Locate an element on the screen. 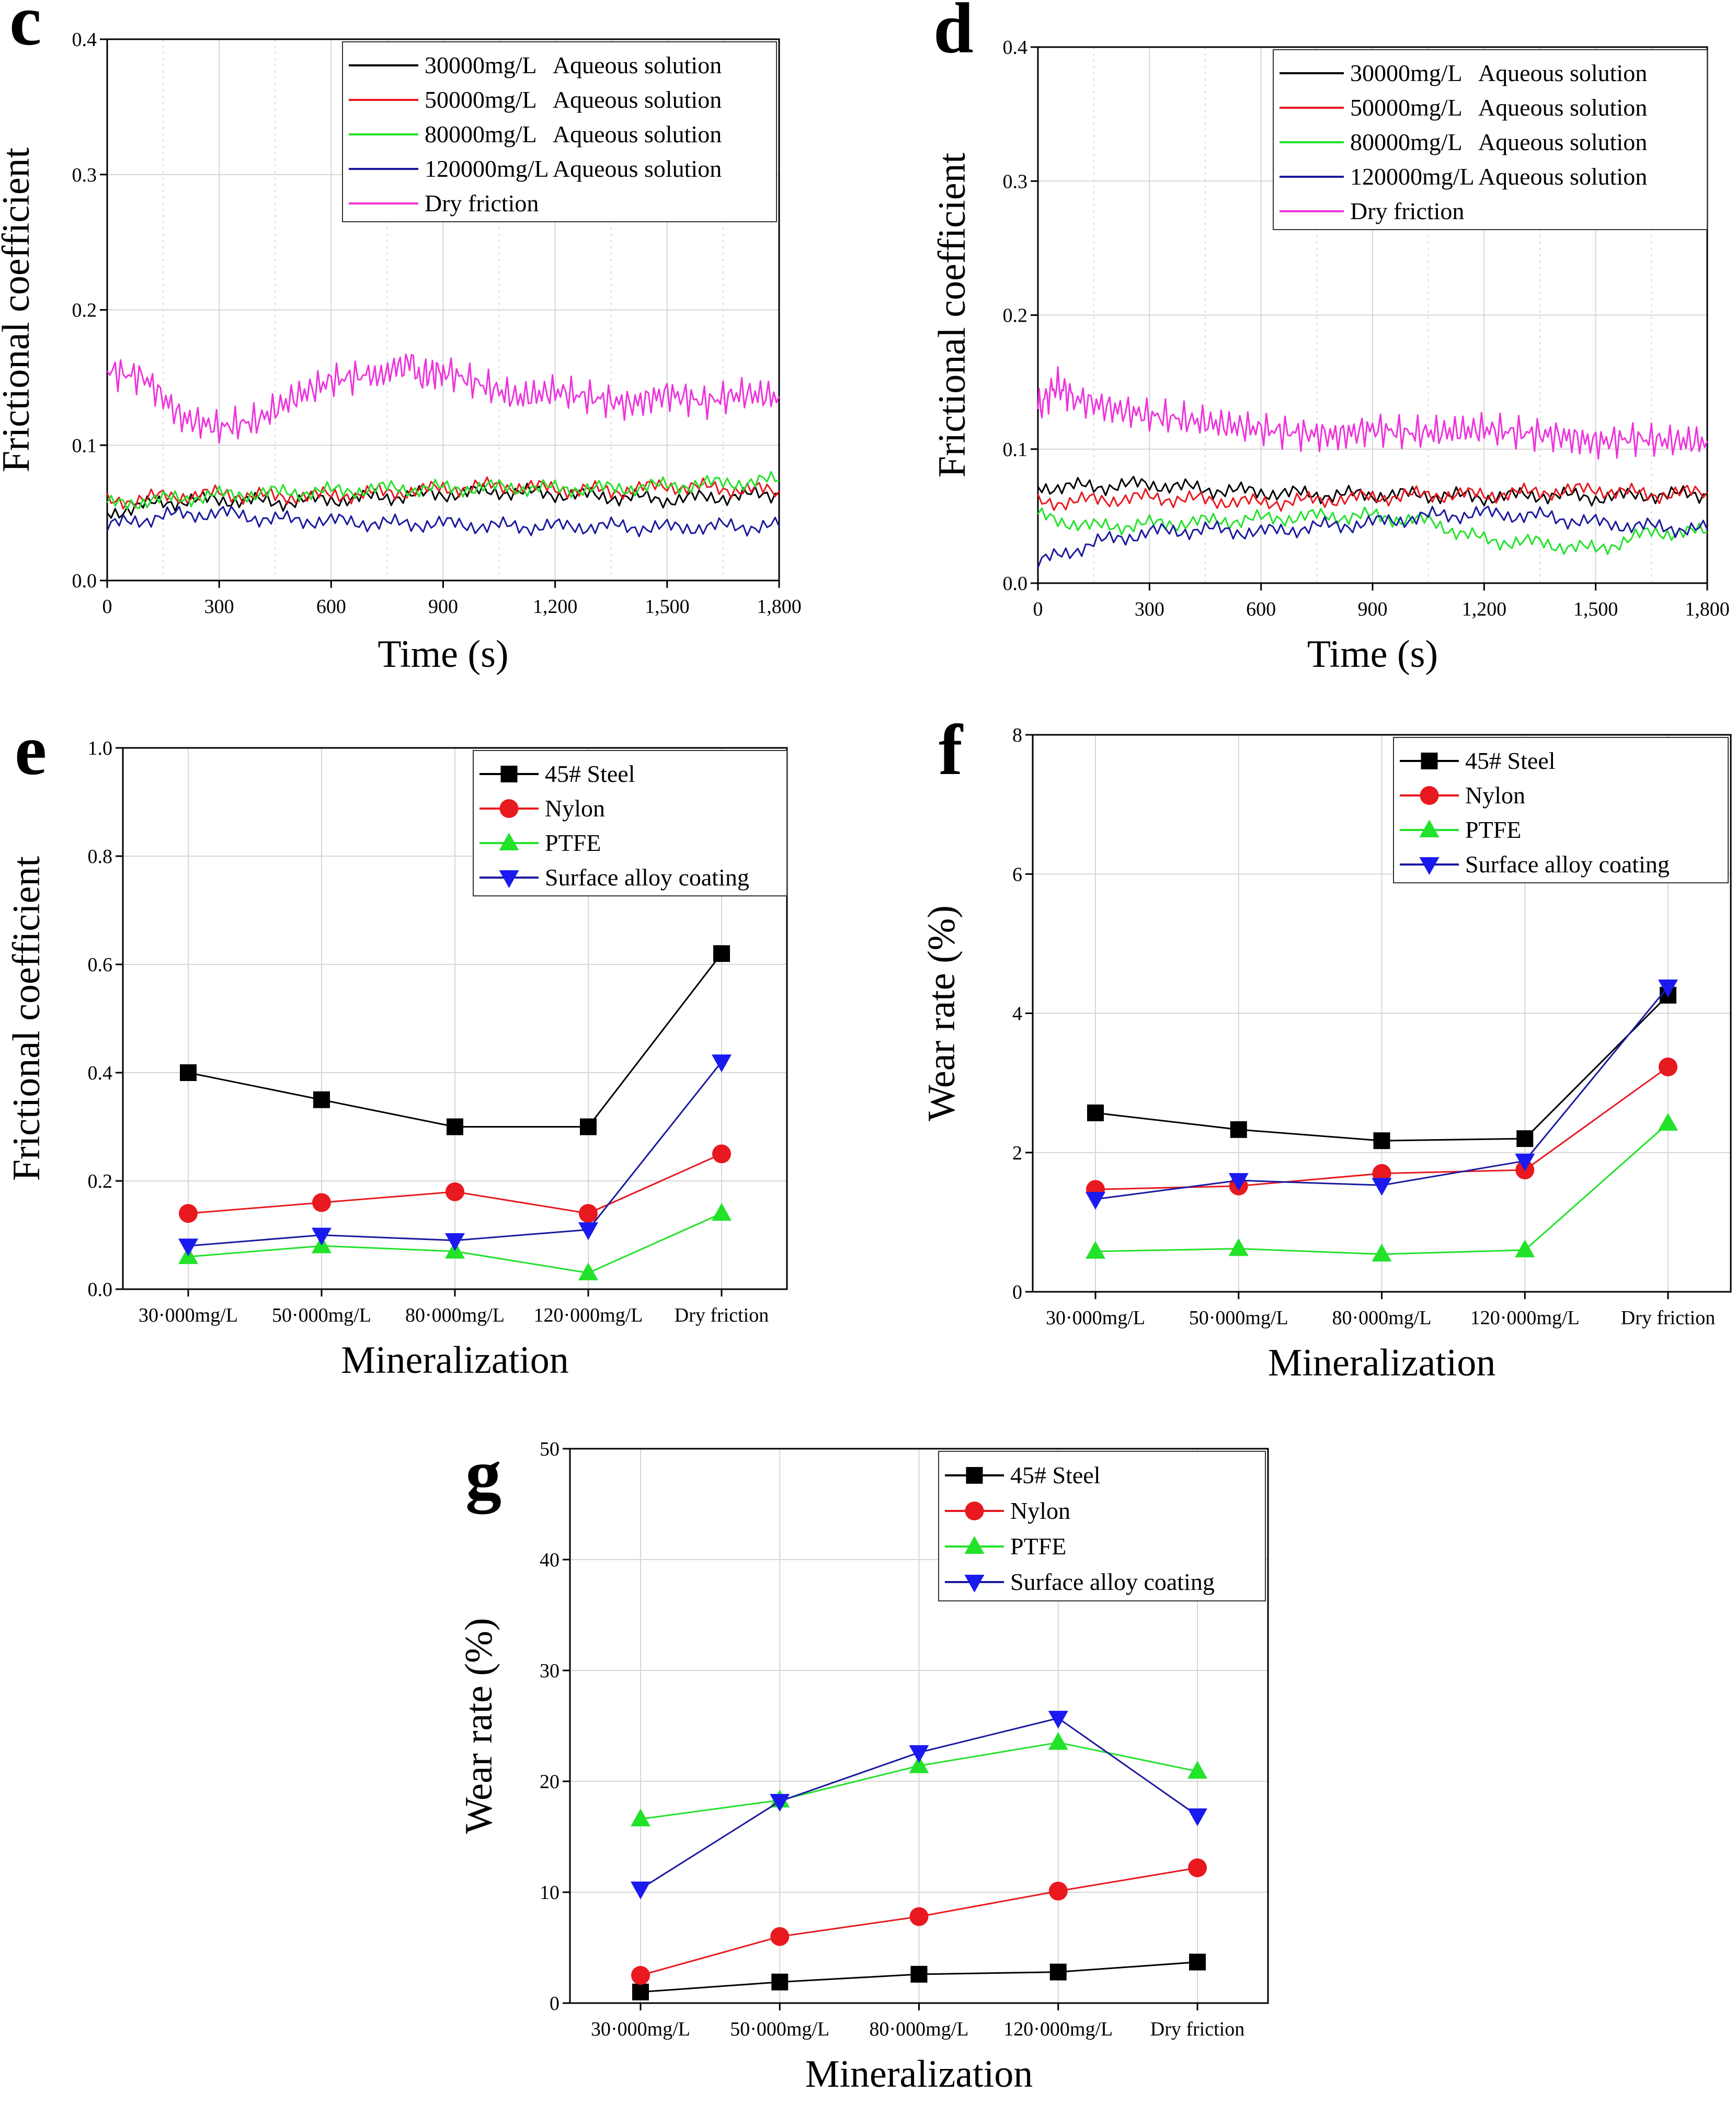 This screenshot has width=1736, height=2115. f-y-tick-label: 0 is located at coordinates (1017, 1292).